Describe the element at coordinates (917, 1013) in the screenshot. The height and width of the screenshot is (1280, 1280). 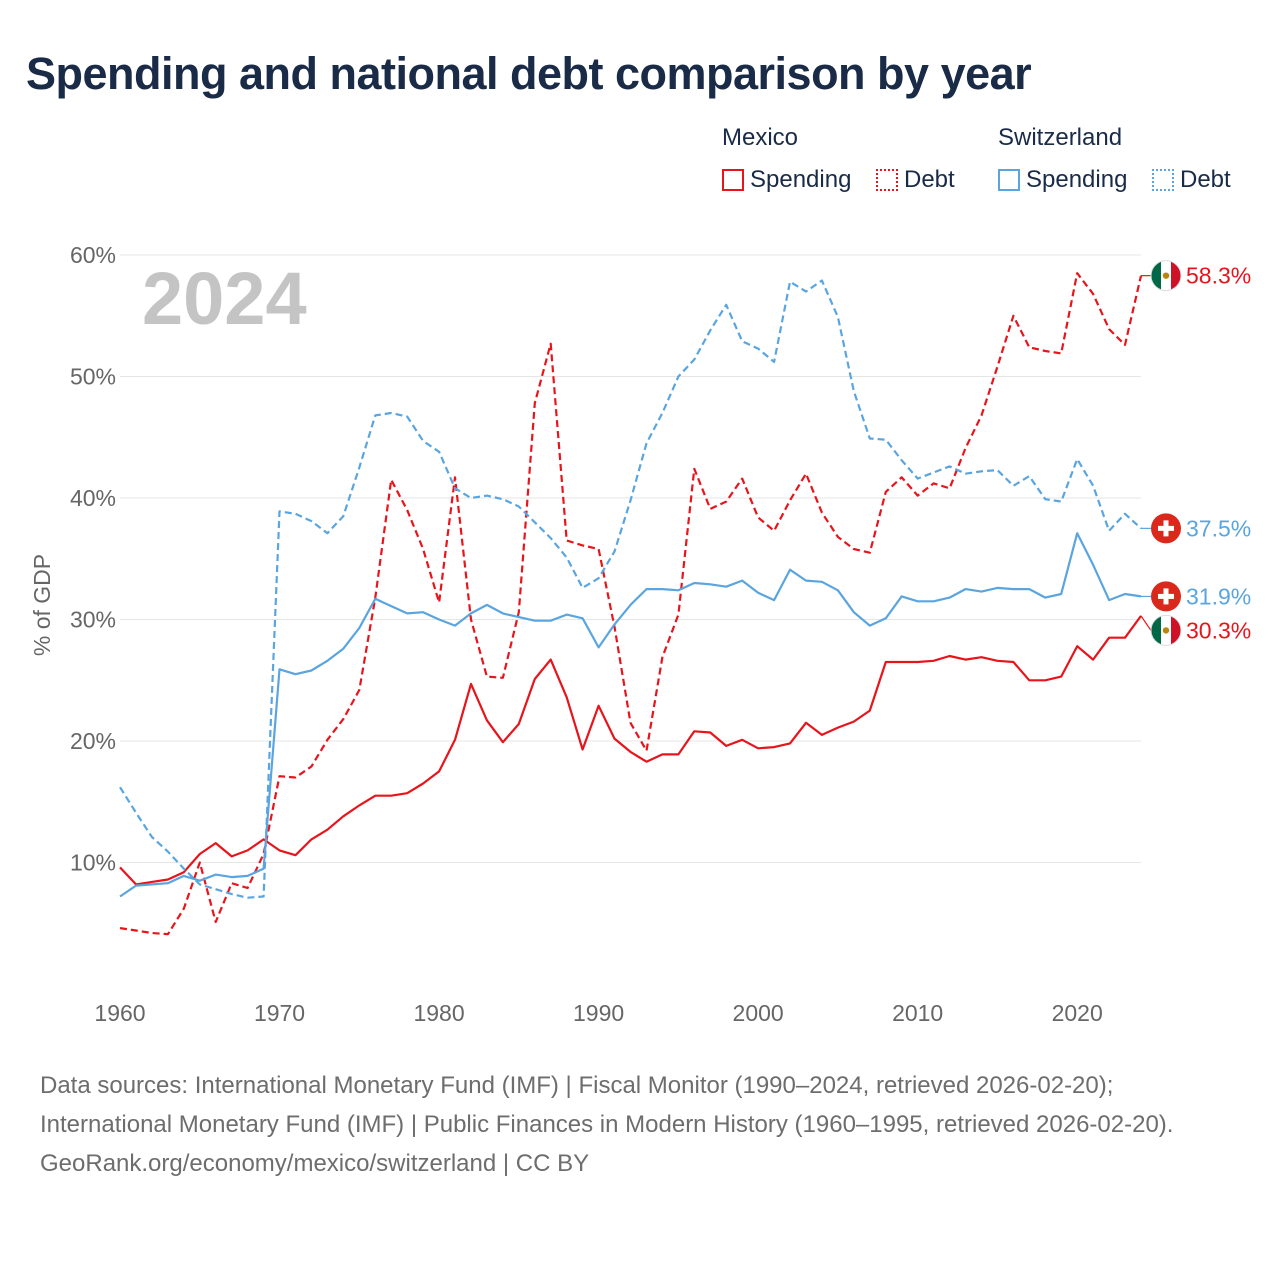
I see `x-tick-label: 2010` at that location.